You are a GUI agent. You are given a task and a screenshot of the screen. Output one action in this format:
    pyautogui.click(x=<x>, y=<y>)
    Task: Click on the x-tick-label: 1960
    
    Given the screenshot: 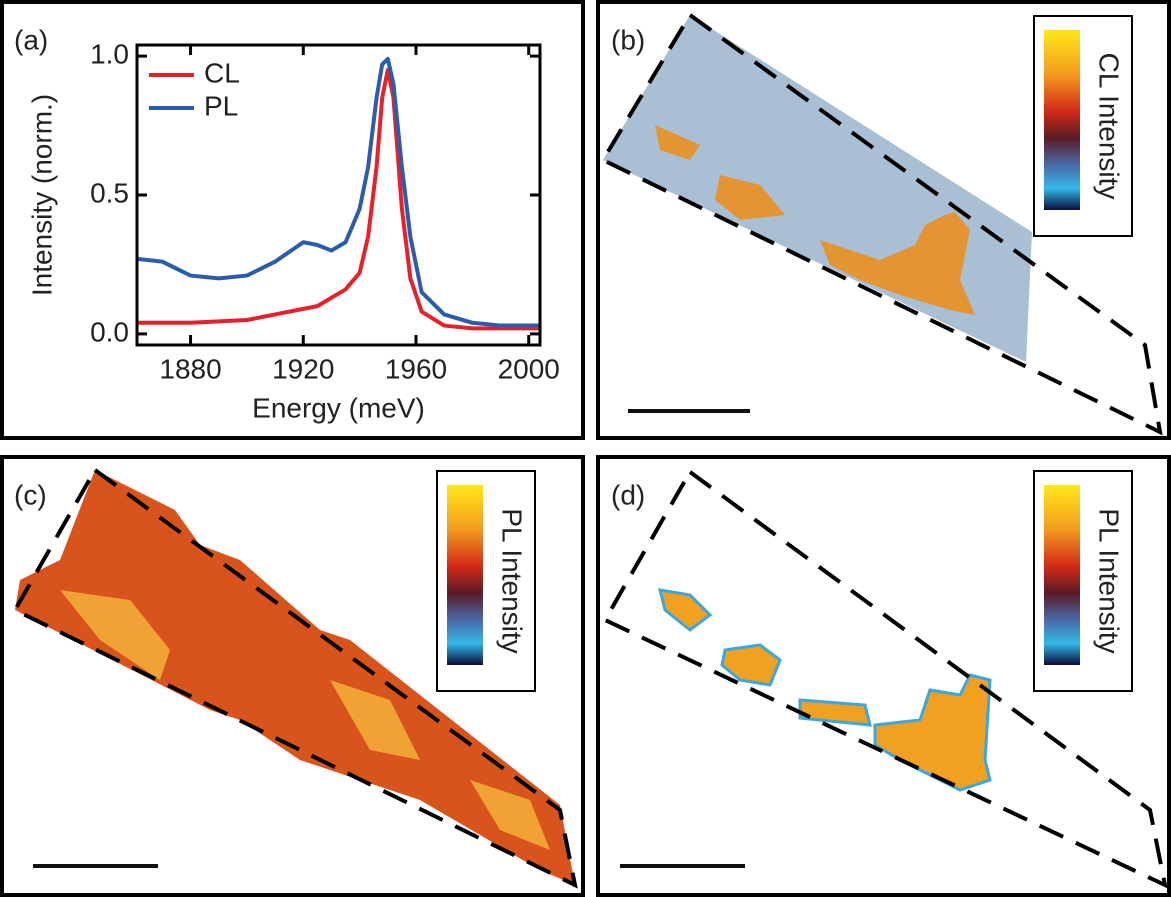 What is the action you would take?
    pyautogui.click(x=416, y=368)
    